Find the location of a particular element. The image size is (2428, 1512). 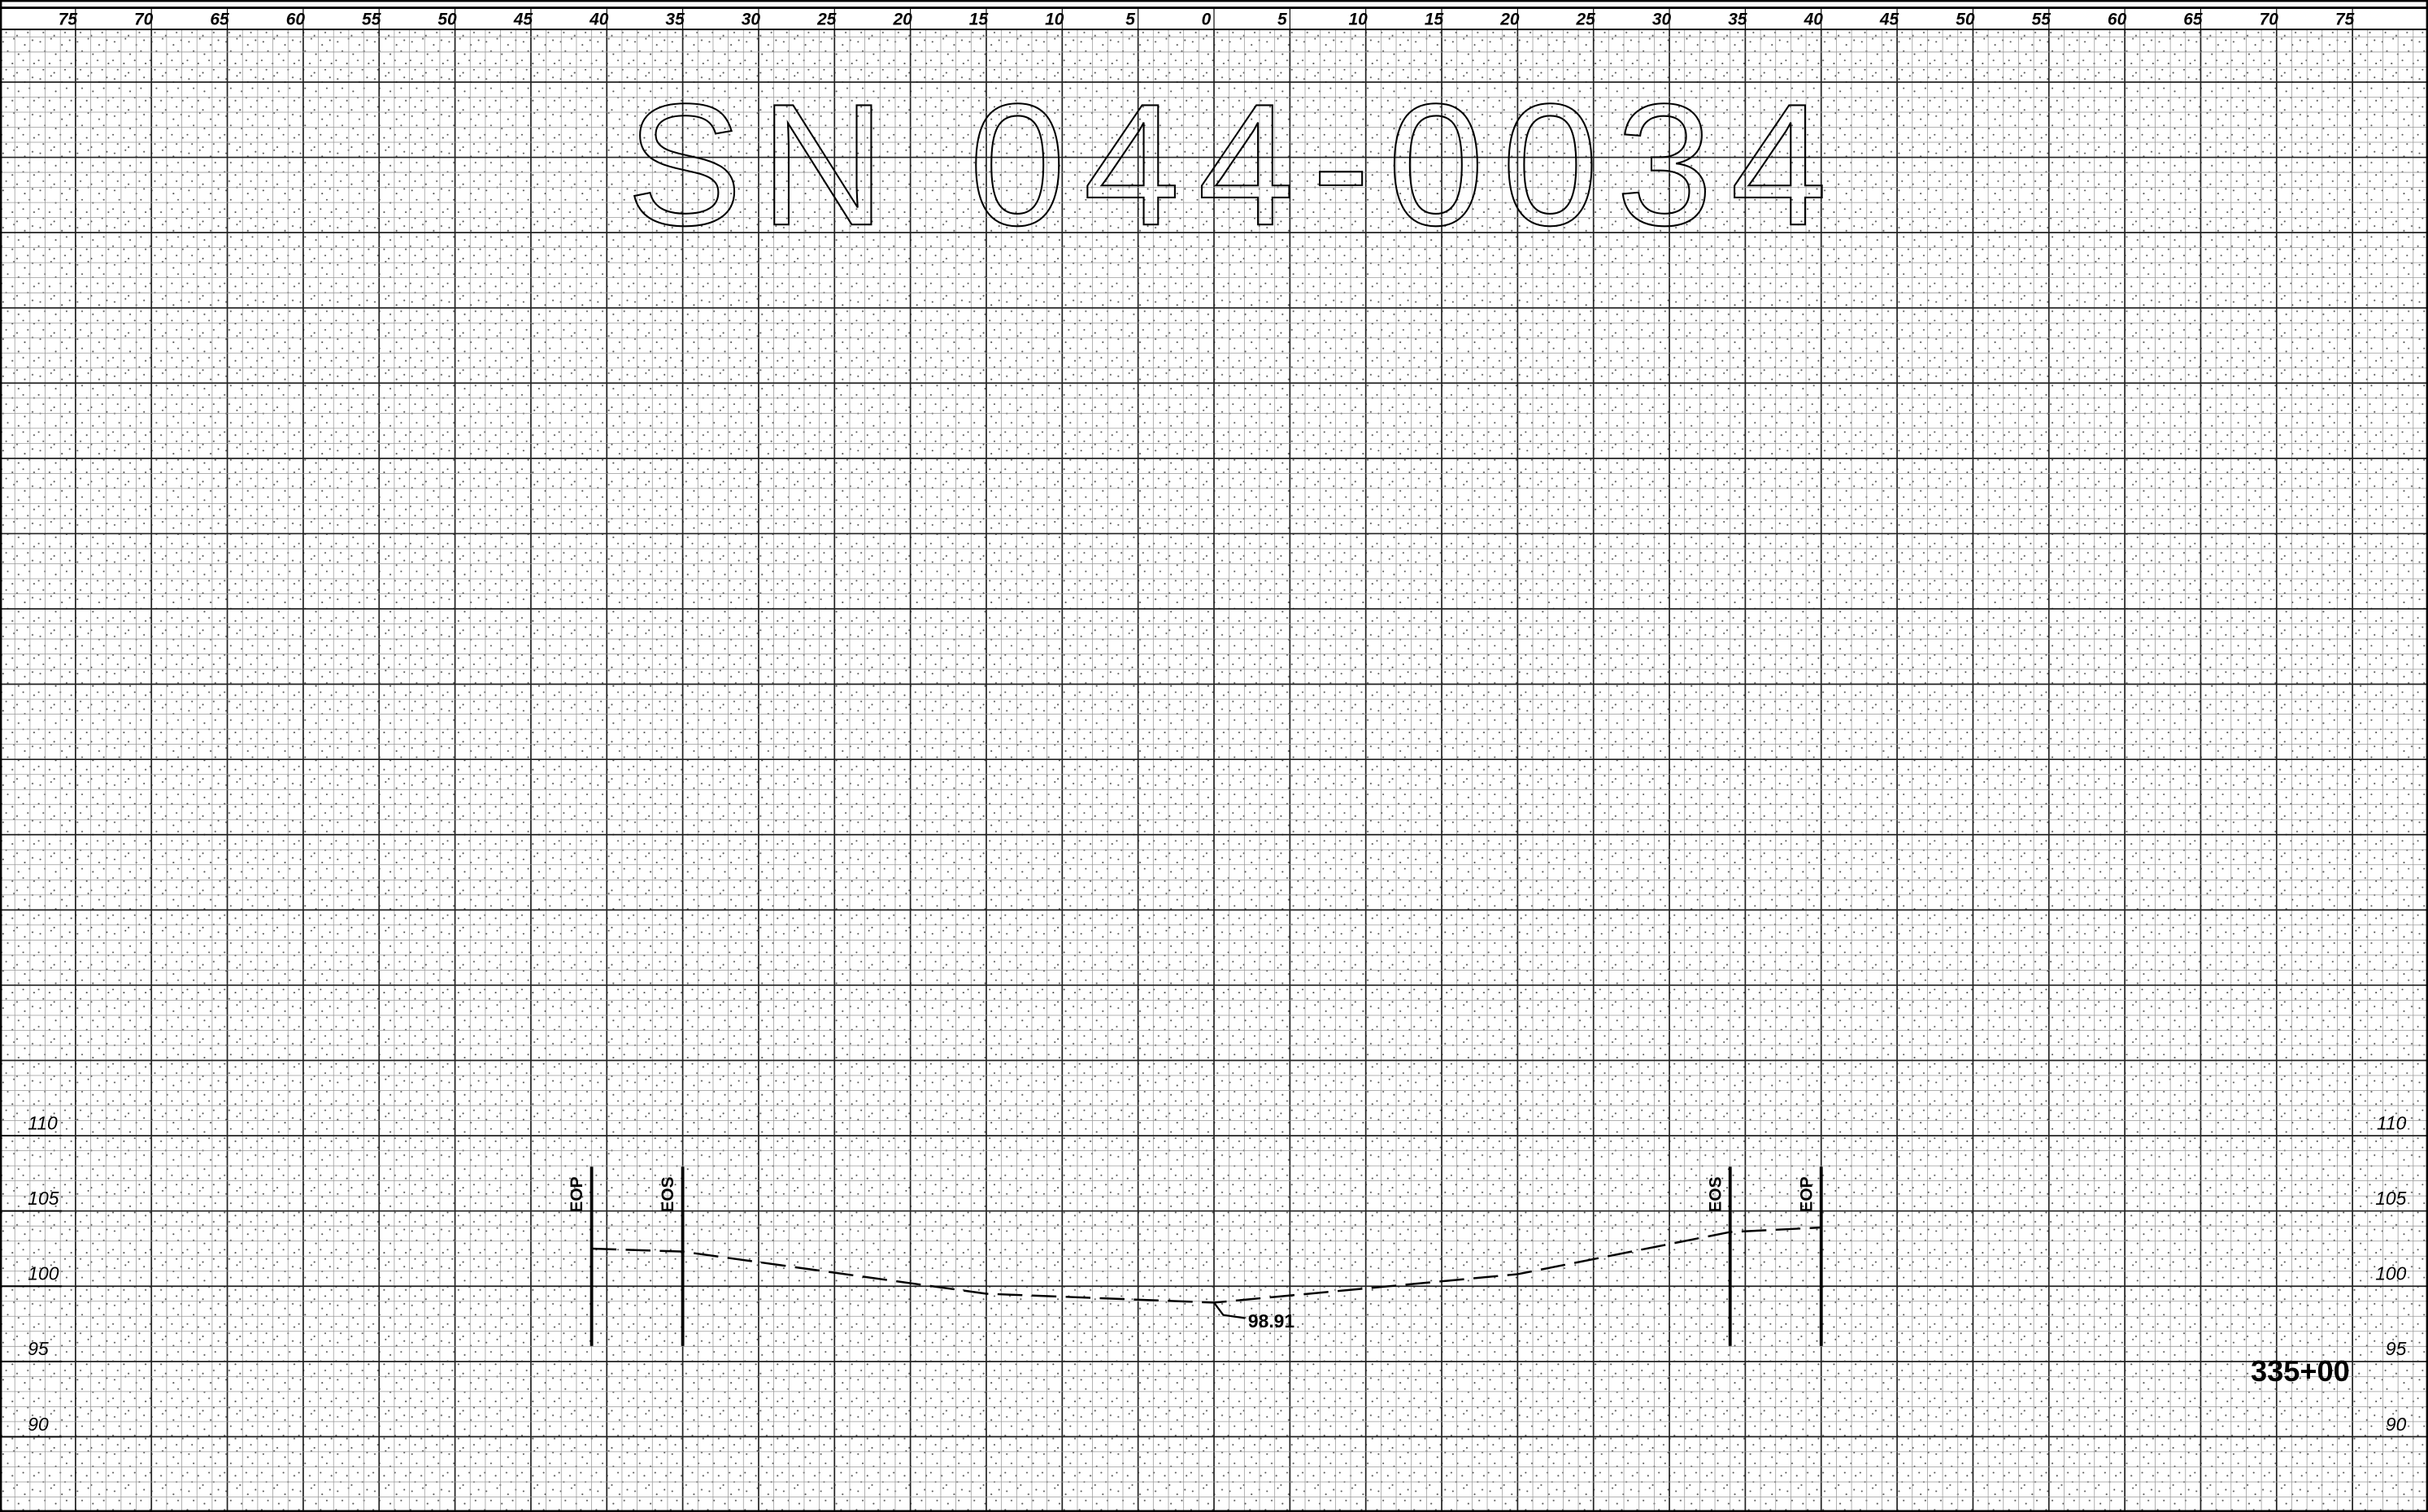

elevation-label: 98.91 is located at coordinates (1271, 1321).